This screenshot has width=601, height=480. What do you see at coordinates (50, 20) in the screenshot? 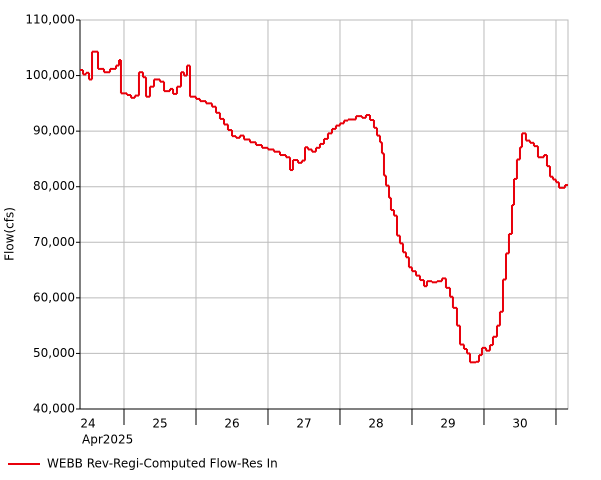
I see `y-tick-label: 110,000` at bounding box center [50, 20].